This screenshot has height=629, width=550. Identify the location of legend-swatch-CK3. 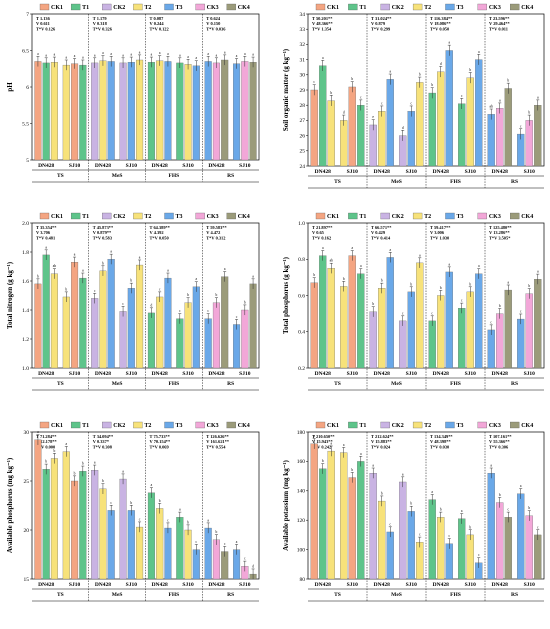
(200, 216).